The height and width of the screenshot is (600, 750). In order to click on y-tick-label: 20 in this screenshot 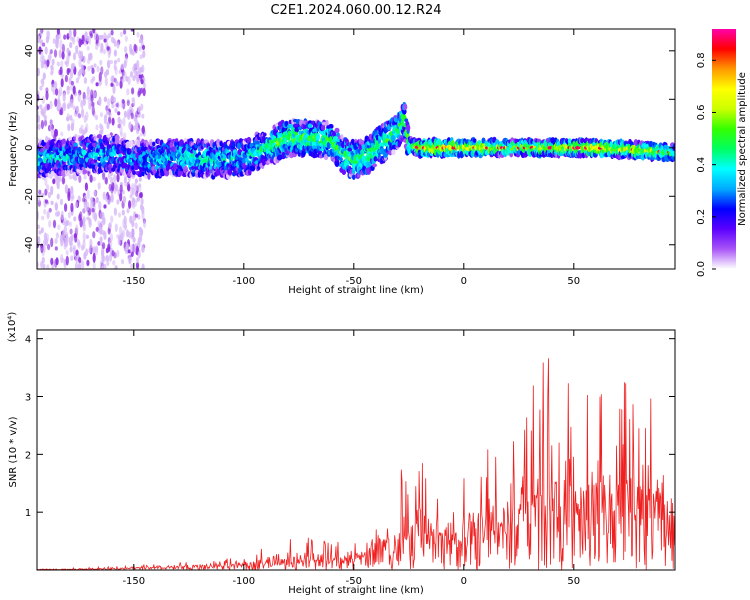, I will do `click(29, 99)`.